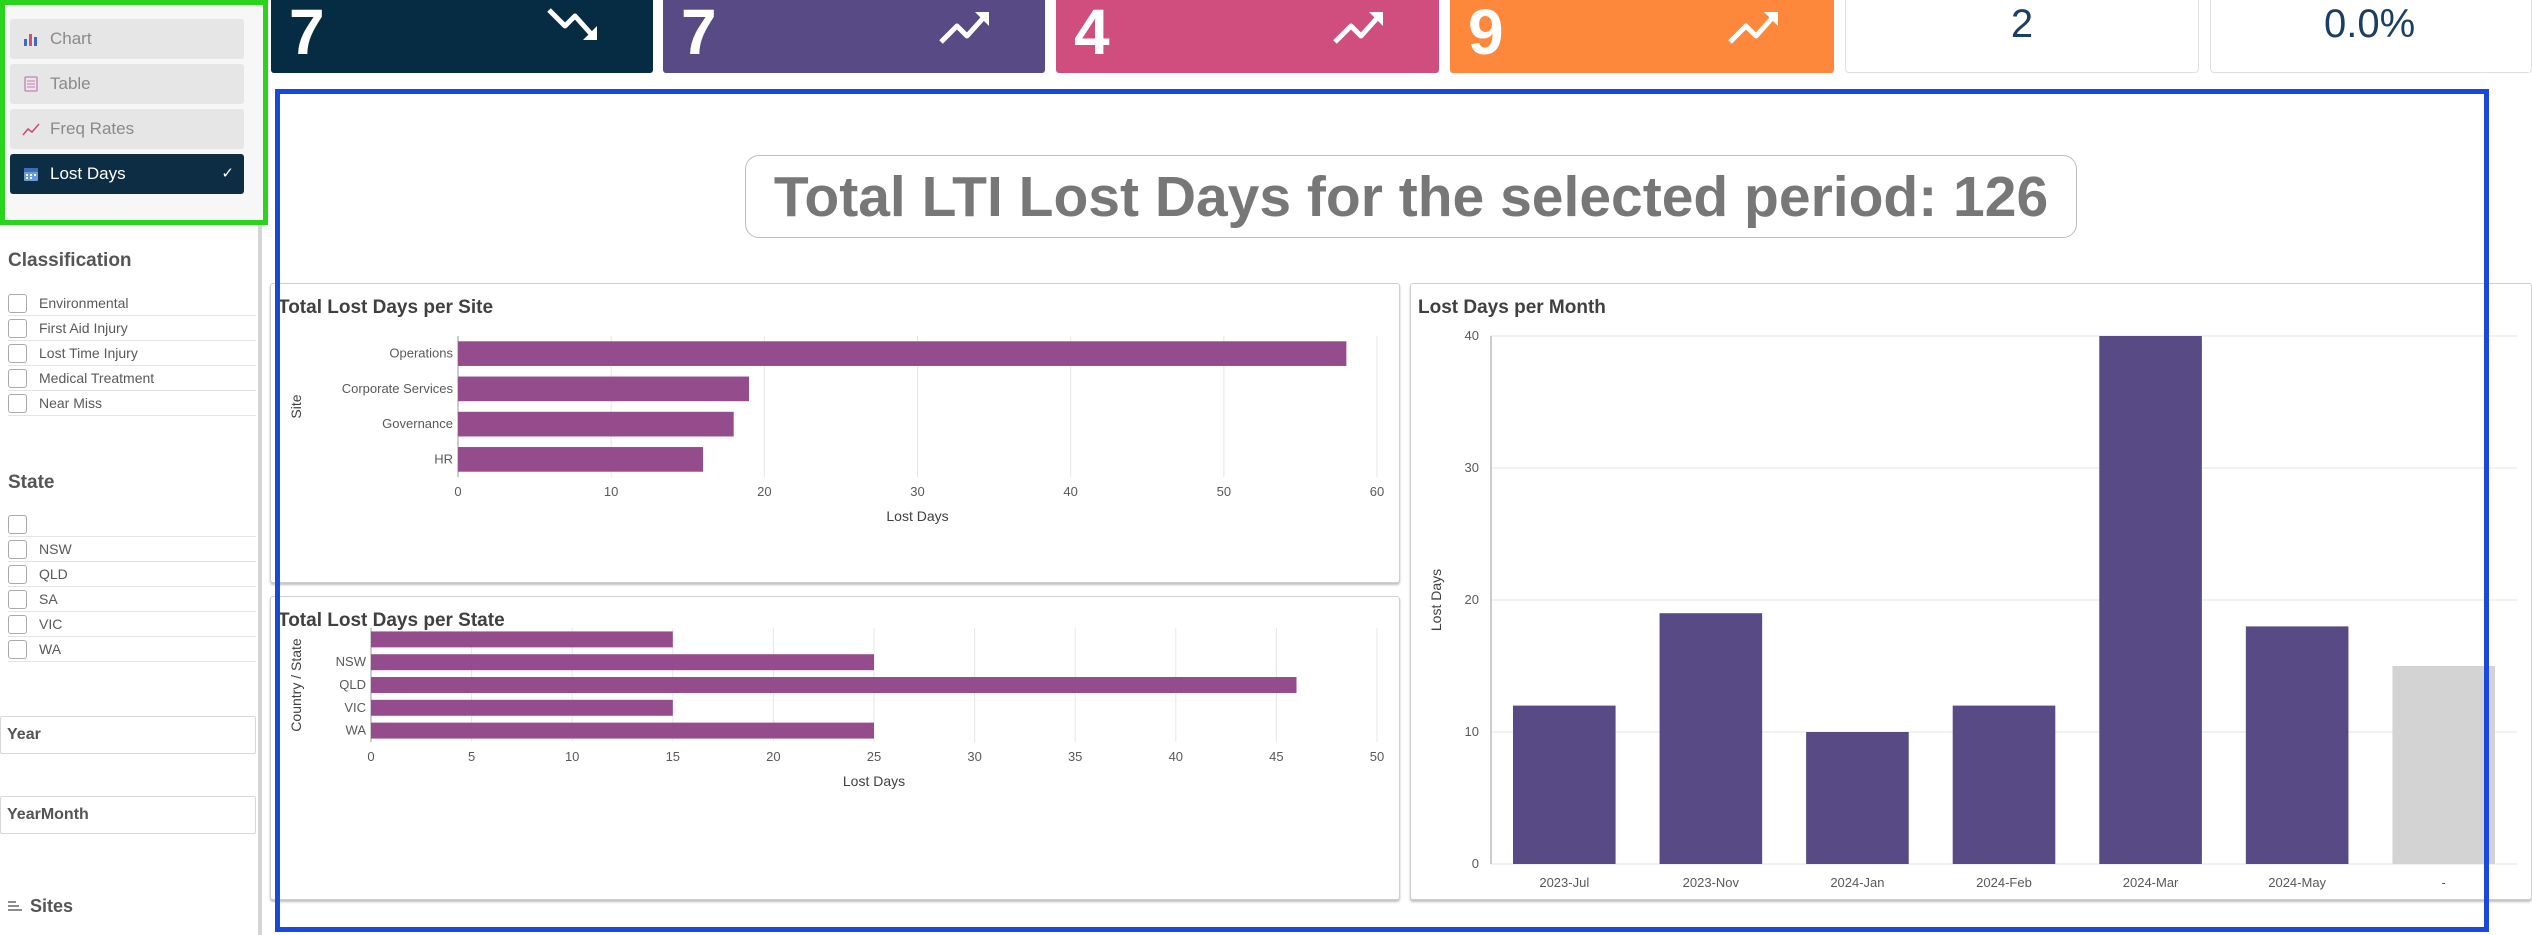 This screenshot has height=935, width=2532. What do you see at coordinates (1642, 36) in the screenshot?
I see `kpi-tile-4: 9` at bounding box center [1642, 36].